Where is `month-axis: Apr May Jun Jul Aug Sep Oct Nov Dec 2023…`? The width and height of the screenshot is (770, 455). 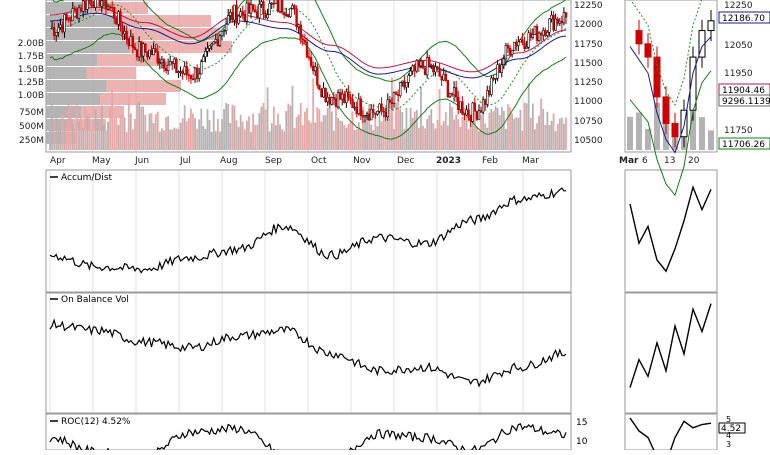 month-axis: Apr May Jun Jul Aug Sep Oct Nov Dec 2023… is located at coordinates (294, 161).